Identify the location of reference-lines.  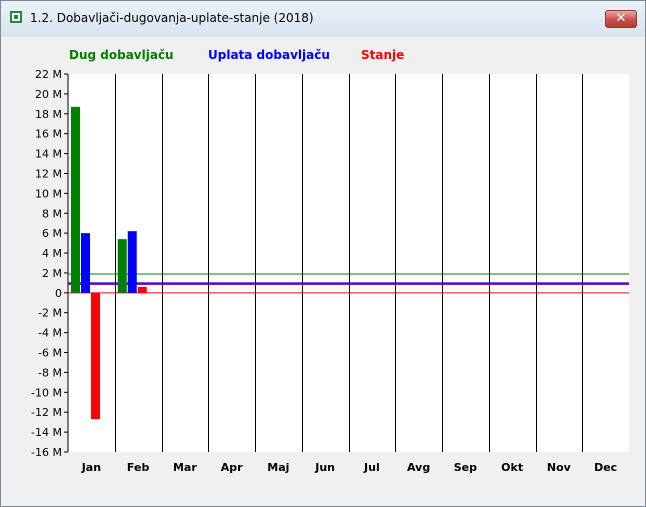
(348, 283).